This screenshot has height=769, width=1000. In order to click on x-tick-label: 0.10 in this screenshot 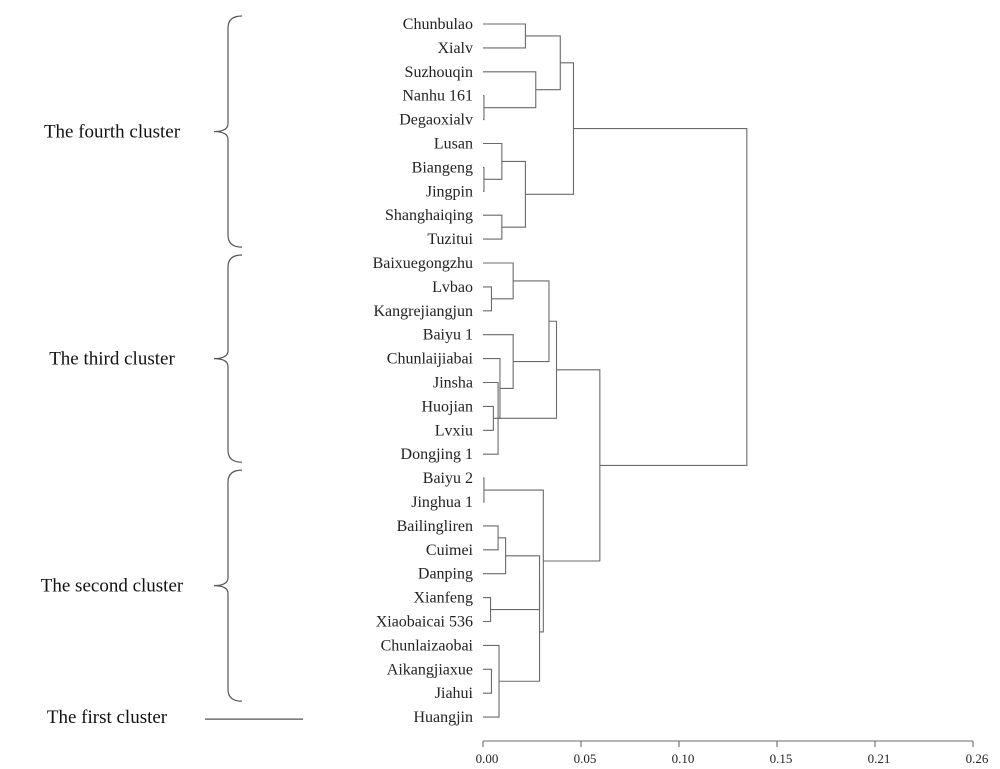, I will do `click(683, 758)`.